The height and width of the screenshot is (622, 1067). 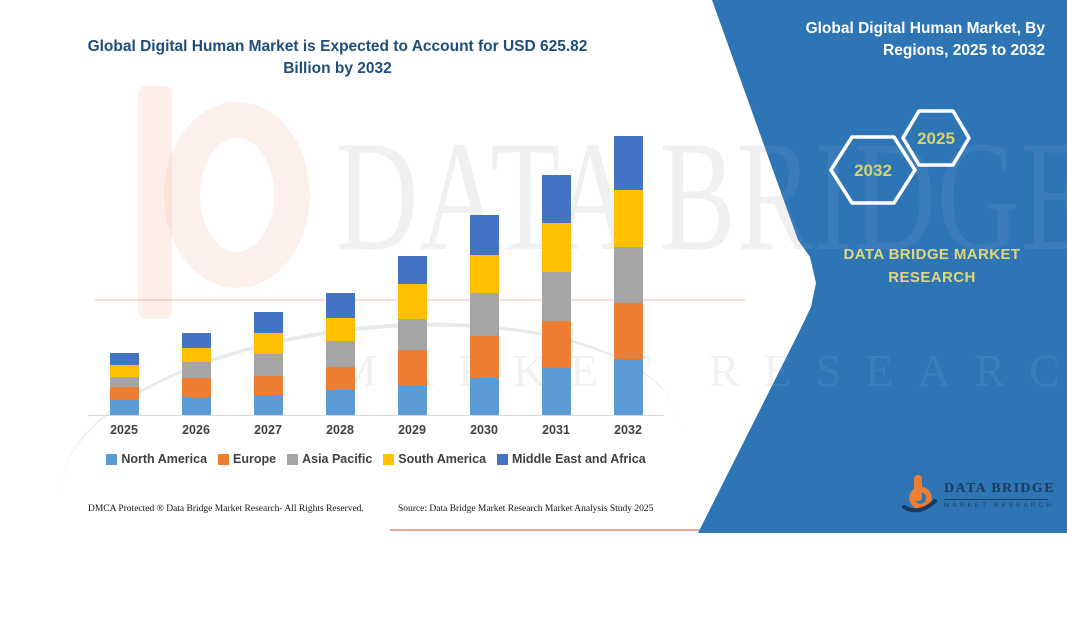 I want to click on x-axis-label-2027: 2027, so click(x=268, y=430).